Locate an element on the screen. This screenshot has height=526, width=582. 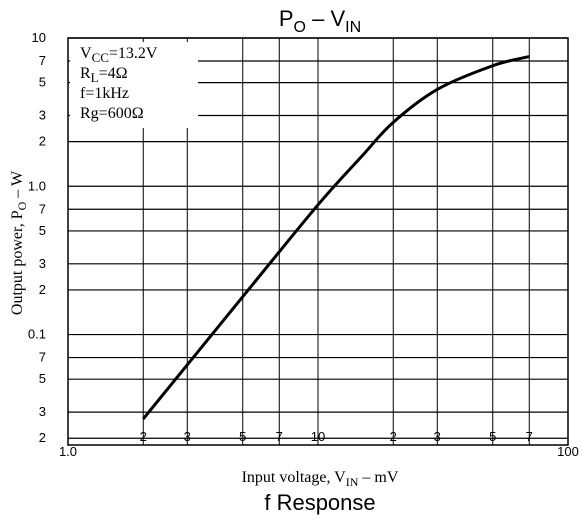
annotation-part: R is located at coordinates (85, 73).